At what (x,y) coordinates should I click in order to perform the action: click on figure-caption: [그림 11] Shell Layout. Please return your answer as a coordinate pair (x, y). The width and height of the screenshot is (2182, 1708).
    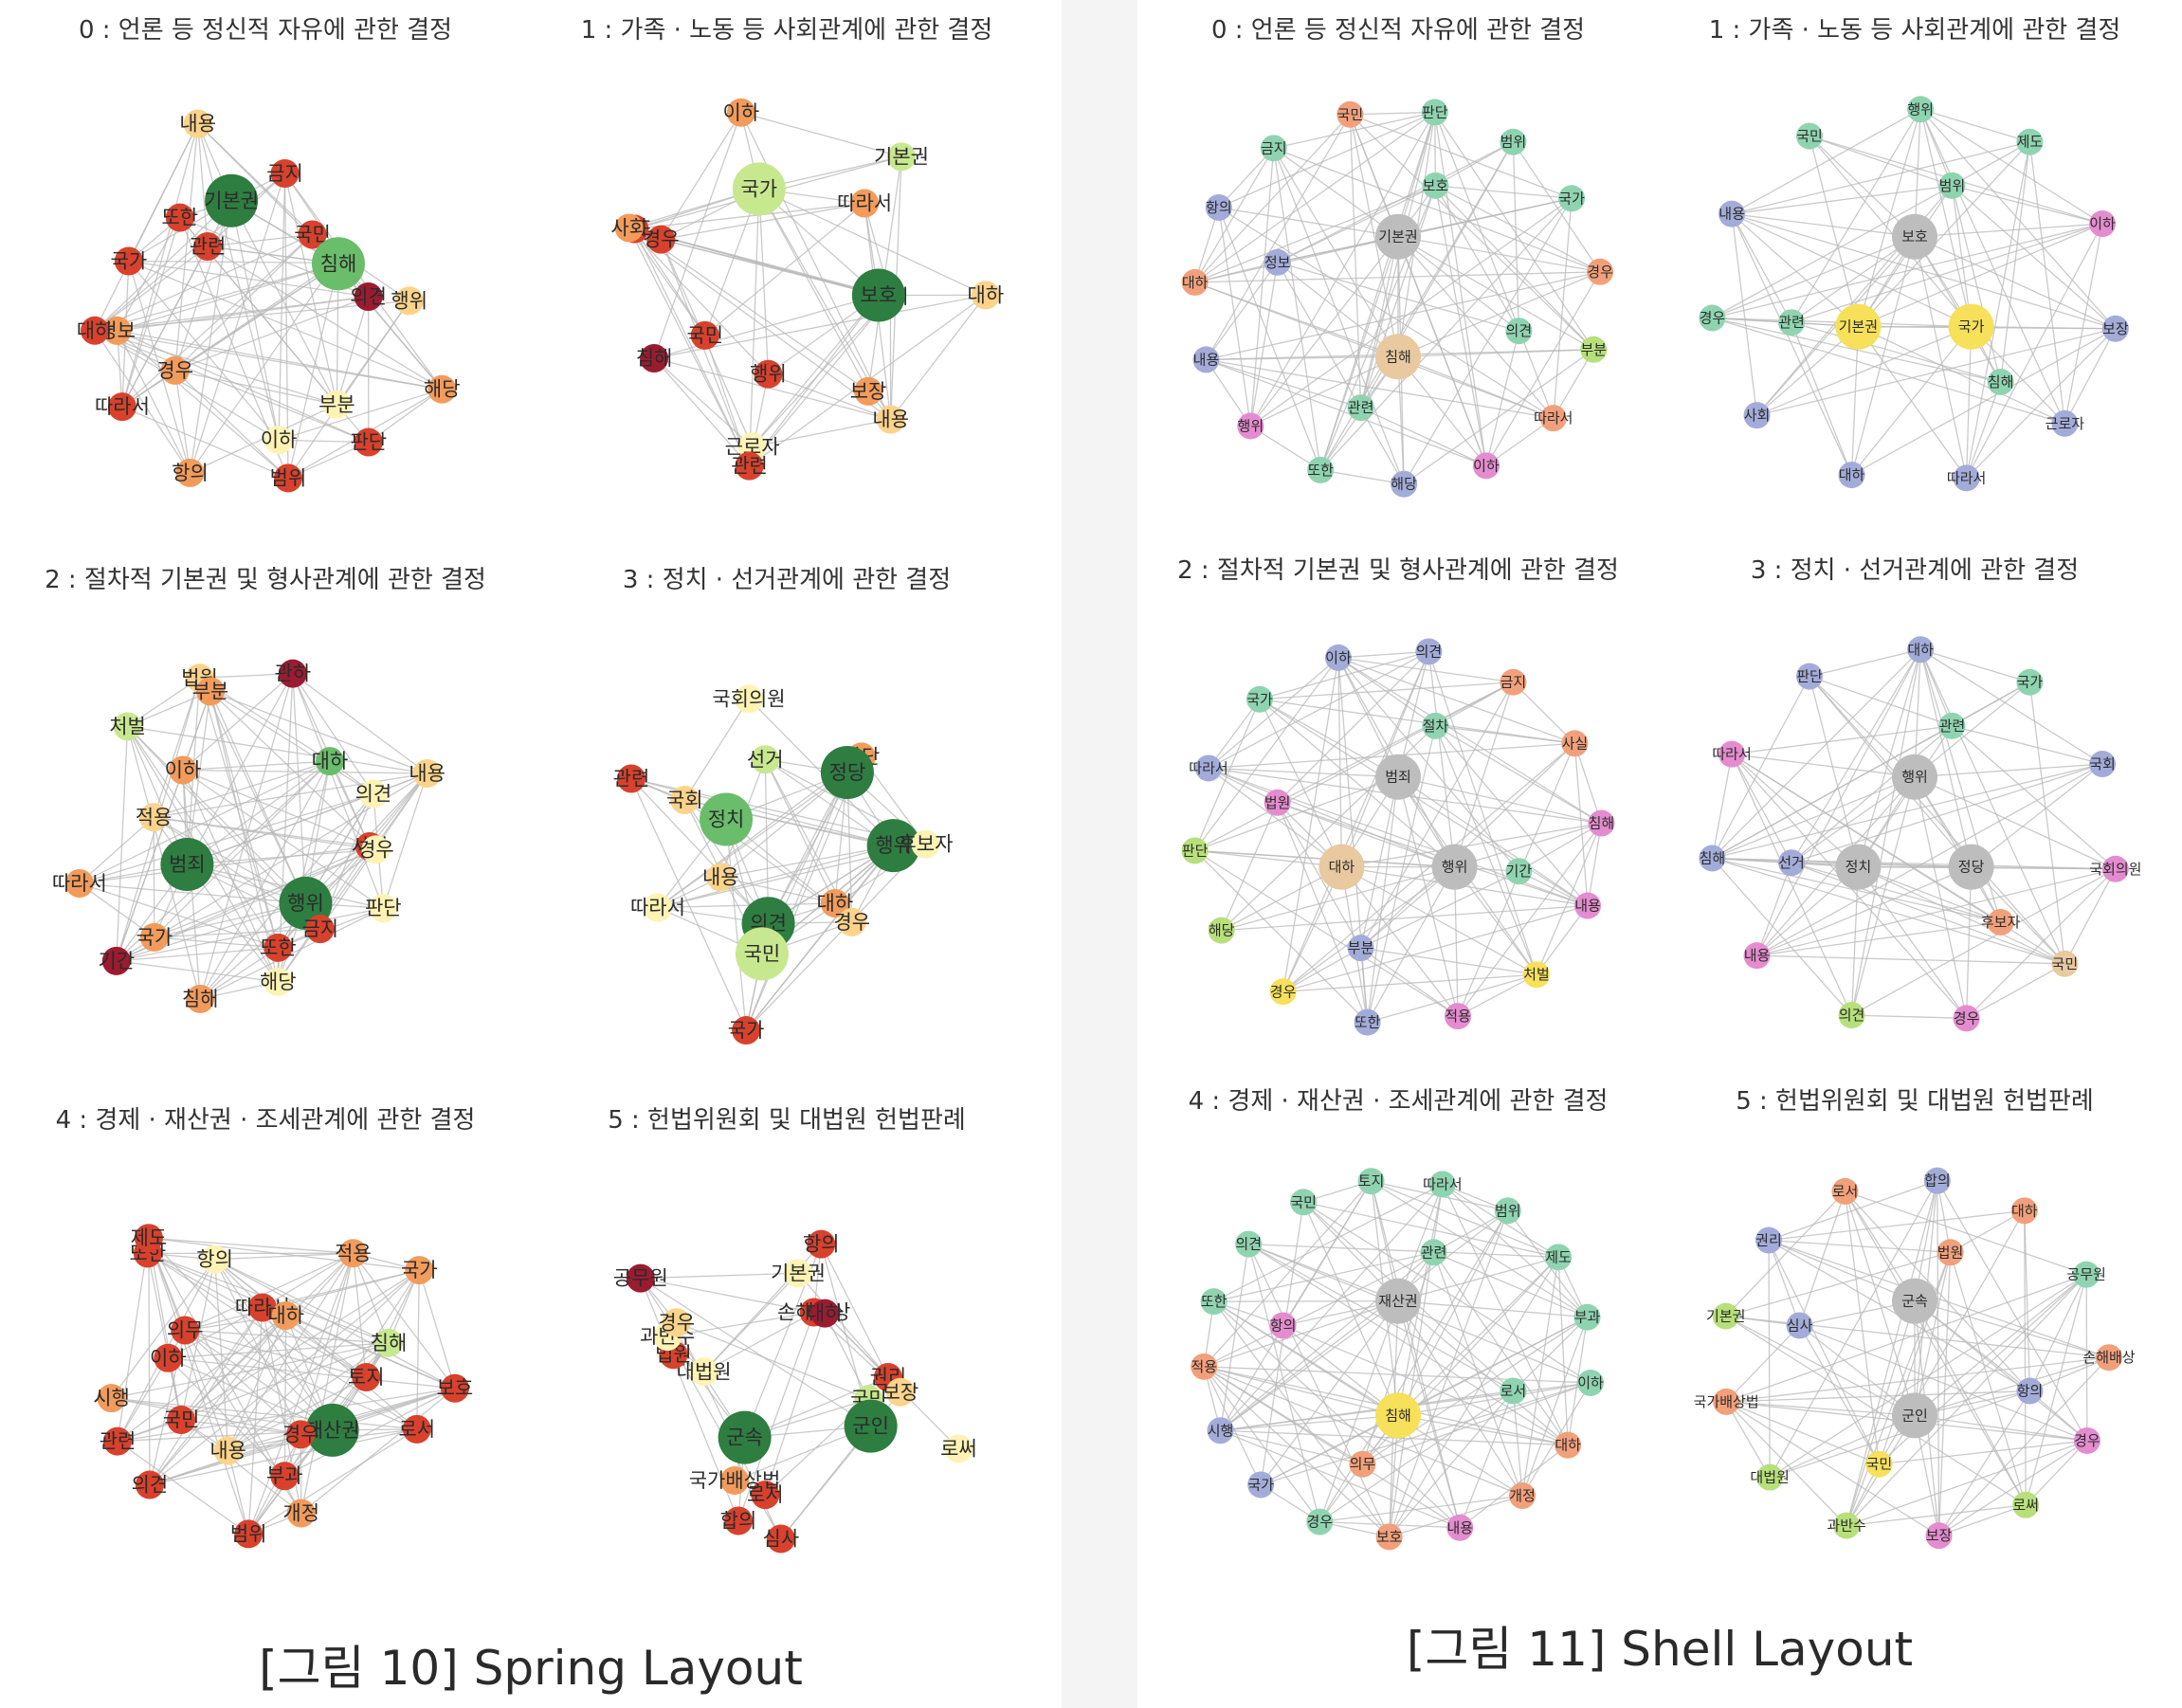
    Looking at the image, I should click on (1660, 1649).